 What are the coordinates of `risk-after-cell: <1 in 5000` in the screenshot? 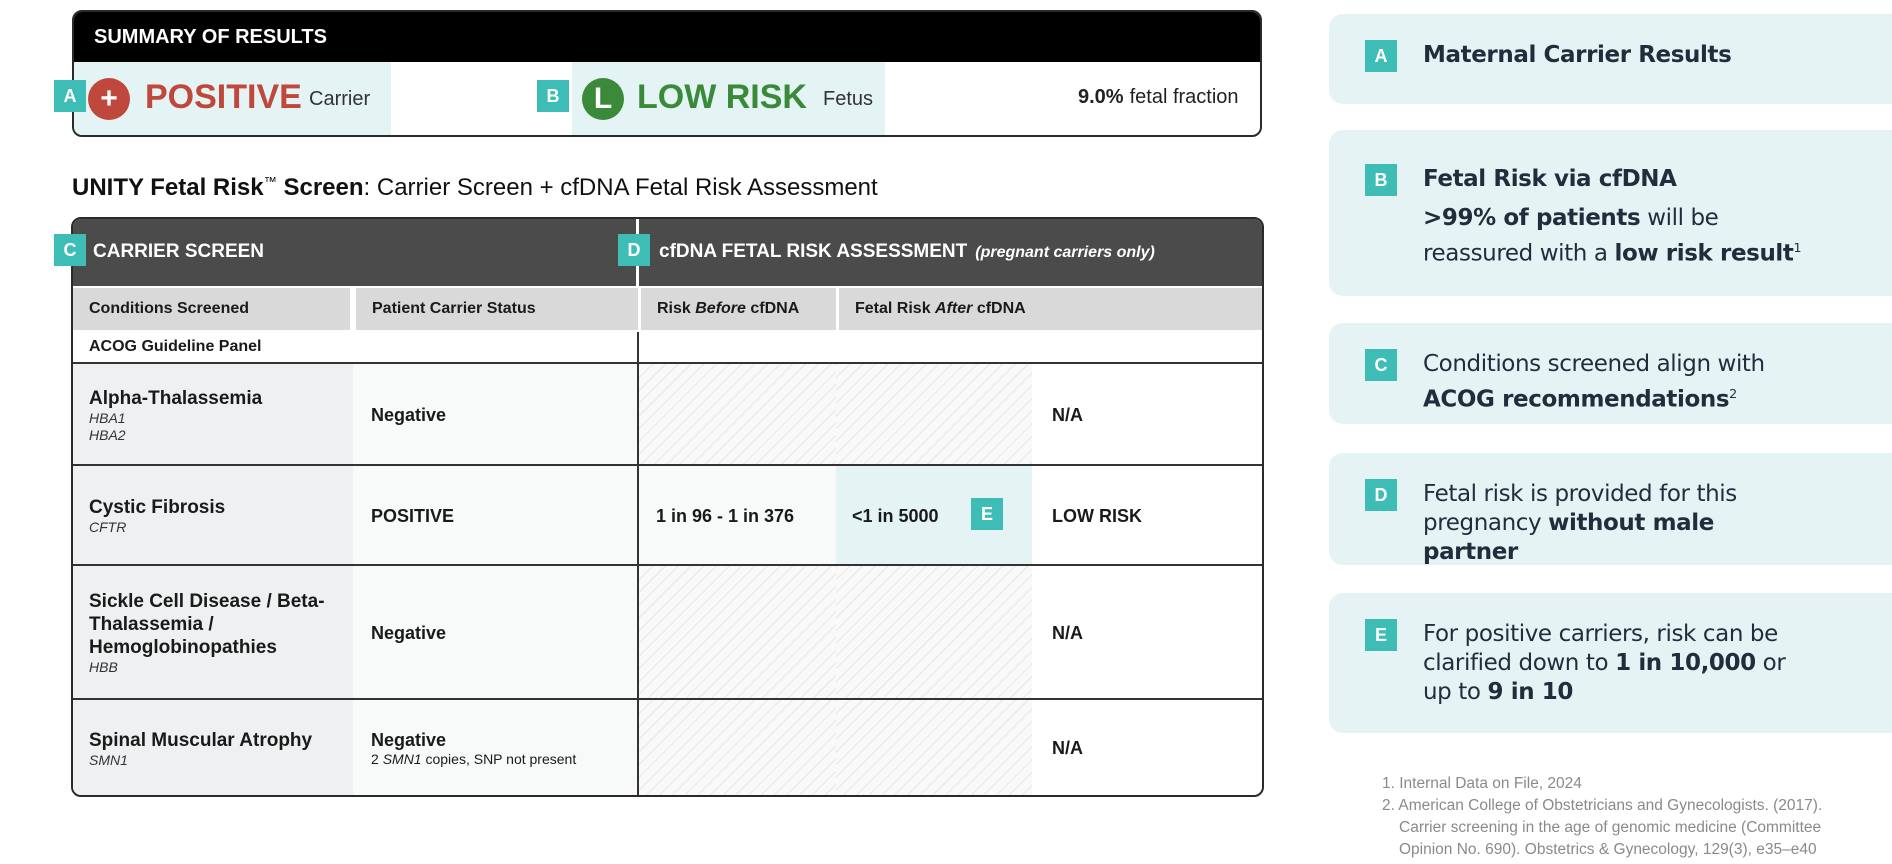 It's located at (934, 516).